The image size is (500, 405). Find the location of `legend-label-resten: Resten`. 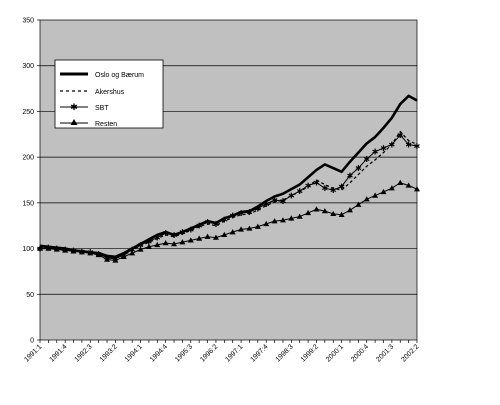

legend-label-resten: Resten is located at coordinates (106, 124).